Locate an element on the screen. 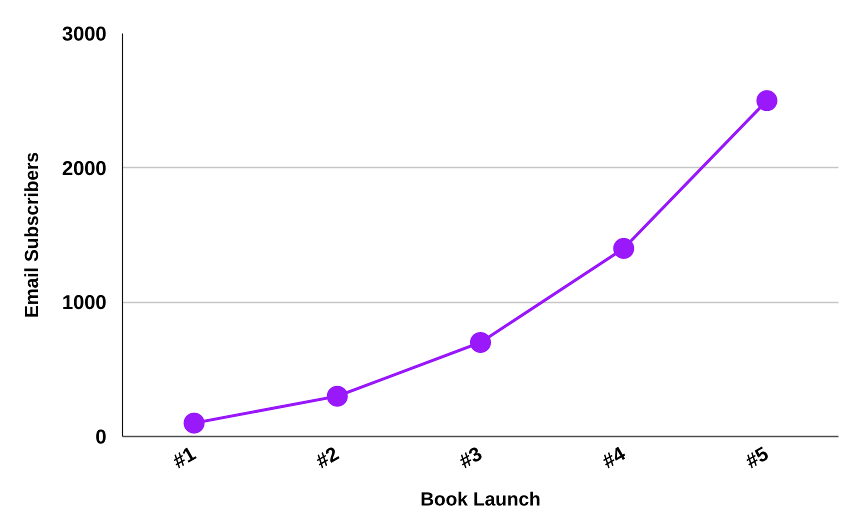  y-axis-title: Email Subscribers is located at coordinates (33, 235).